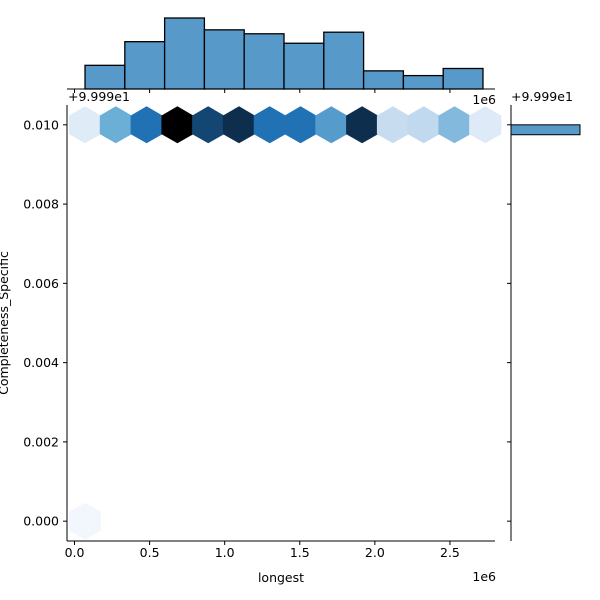 The width and height of the screenshot is (600, 600). What do you see at coordinates (484, 576) in the screenshot?
I see `x-multiplier-label: 1e6` at bounding box center [484, 576].